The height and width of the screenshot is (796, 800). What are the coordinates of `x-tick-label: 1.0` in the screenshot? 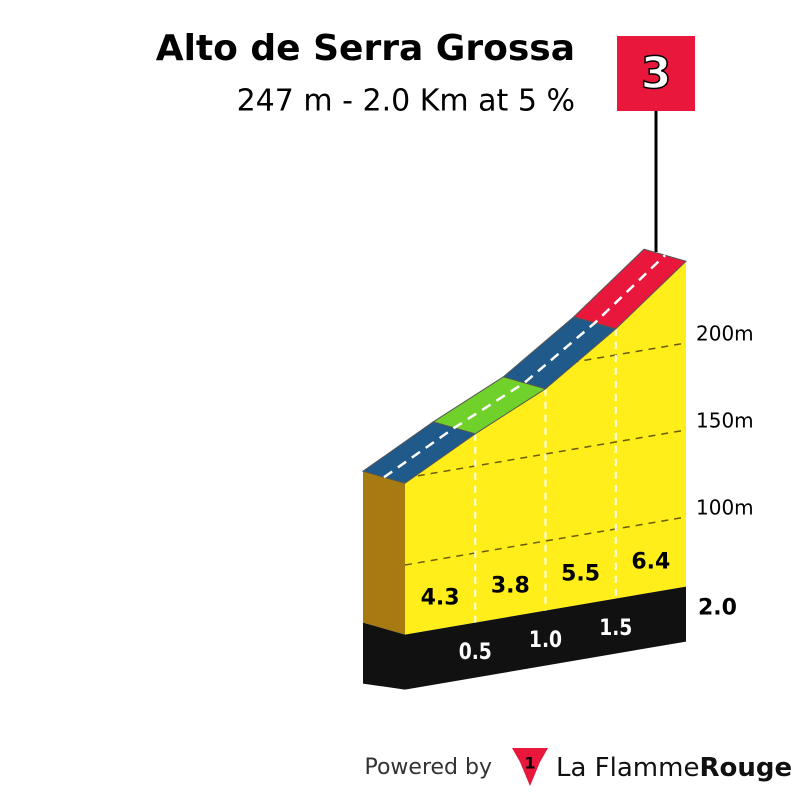 It's located at (545, 640).